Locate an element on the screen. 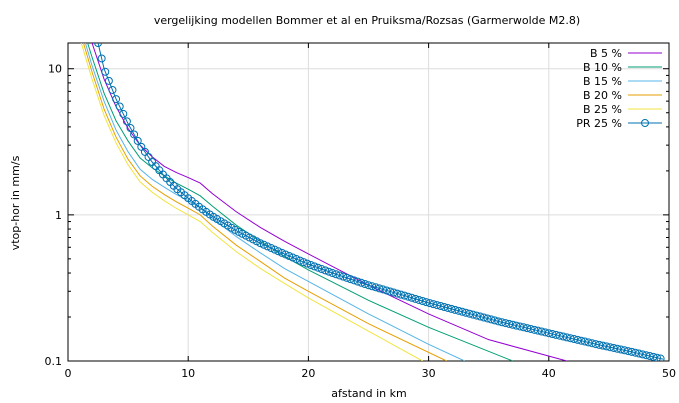  legend-label: PR 25 % is located at coordinates (599, 123).